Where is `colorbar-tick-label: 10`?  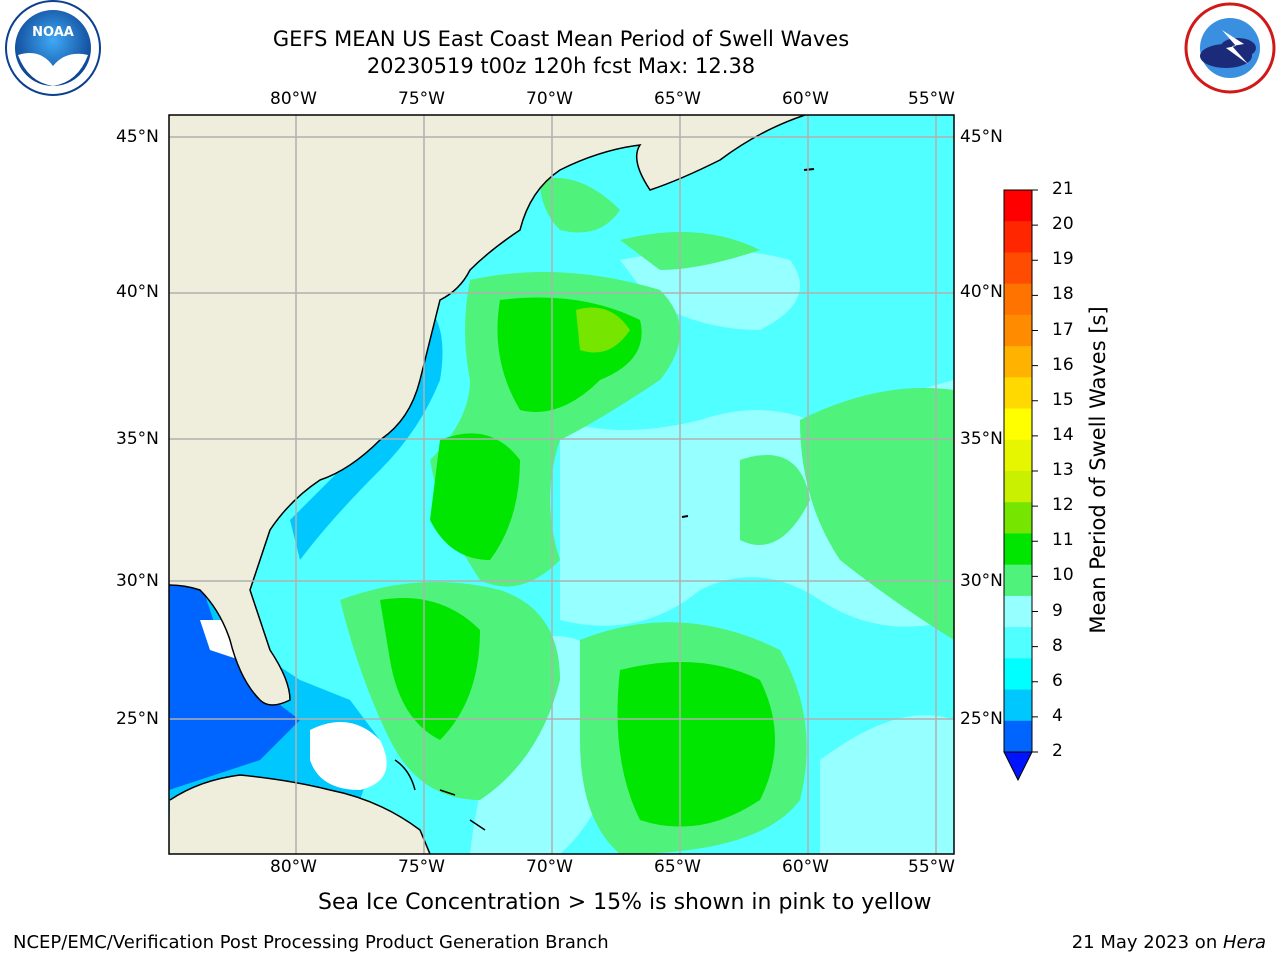
colorbar-tick-label: 10 is located at coordinates (1063, 575).